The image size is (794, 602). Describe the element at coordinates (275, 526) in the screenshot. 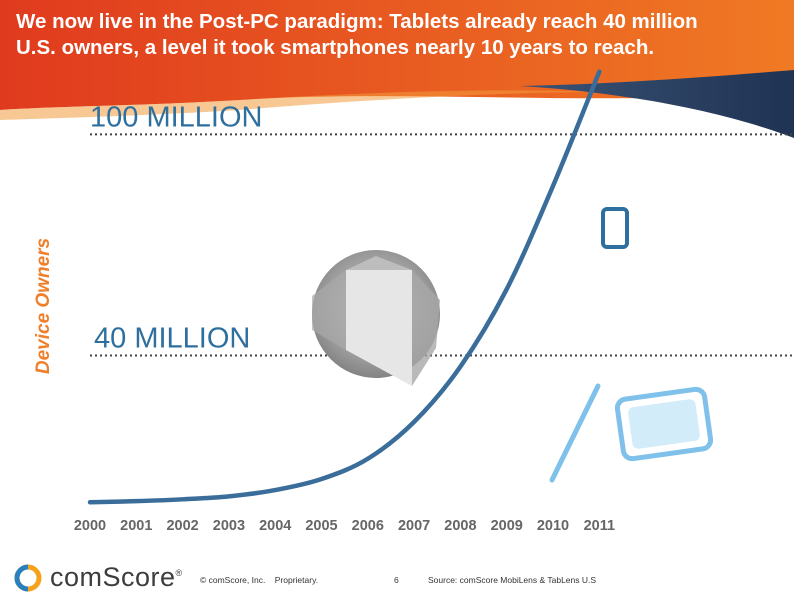

I see `x-tick-label-2004: 2004` at that location.